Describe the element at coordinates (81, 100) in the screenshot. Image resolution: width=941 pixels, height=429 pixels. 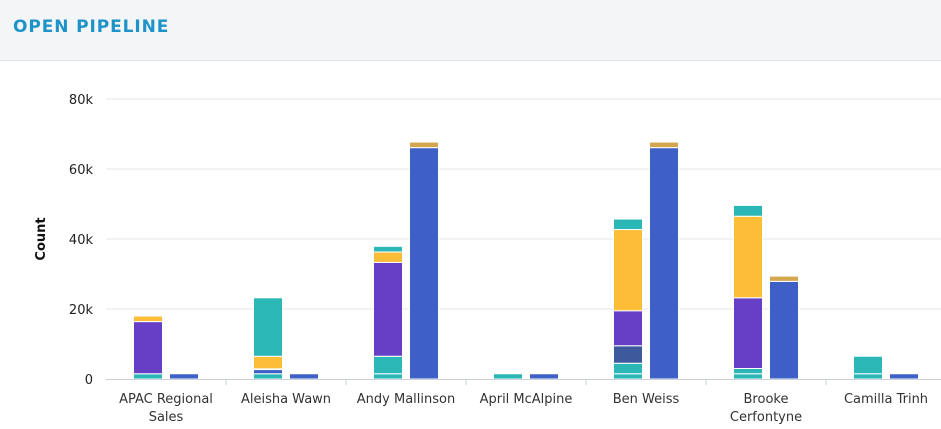
I see `y-tick-label: 80k` at that location.